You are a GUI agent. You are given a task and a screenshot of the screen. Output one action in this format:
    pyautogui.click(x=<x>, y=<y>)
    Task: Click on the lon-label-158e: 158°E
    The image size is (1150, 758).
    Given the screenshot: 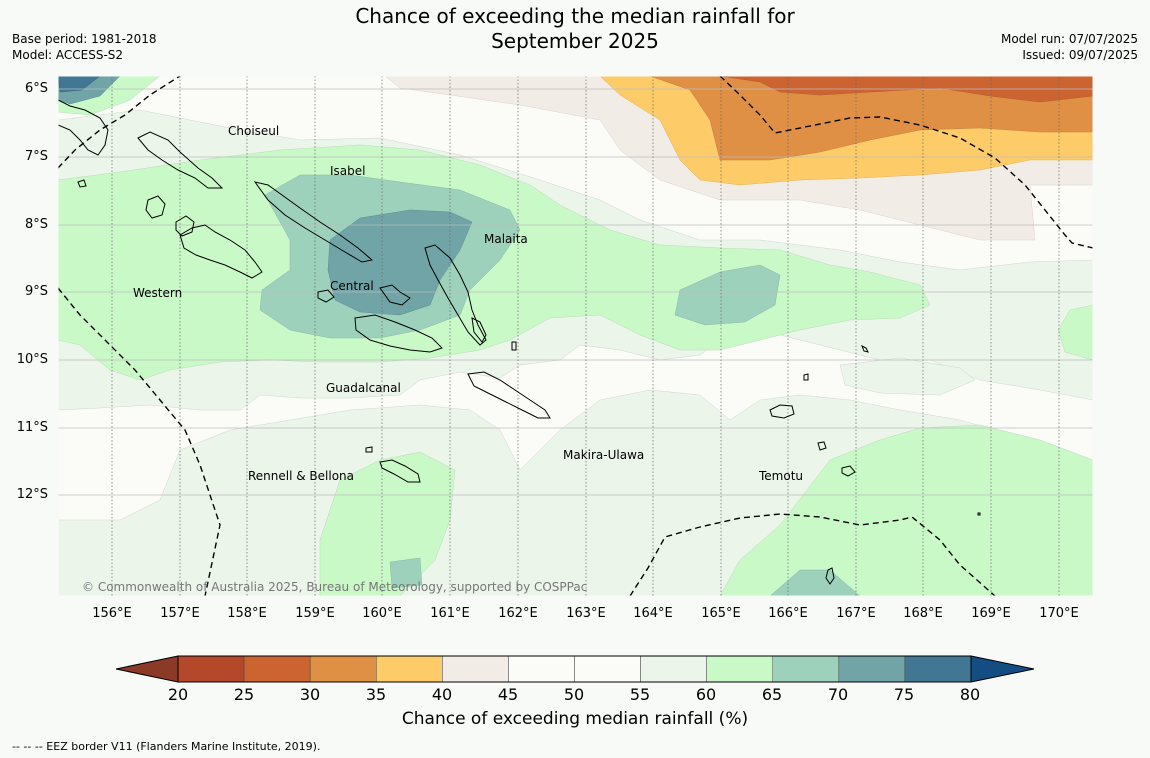 What is the action you would take?
    pyautogui.click(x=247, y=613)
    